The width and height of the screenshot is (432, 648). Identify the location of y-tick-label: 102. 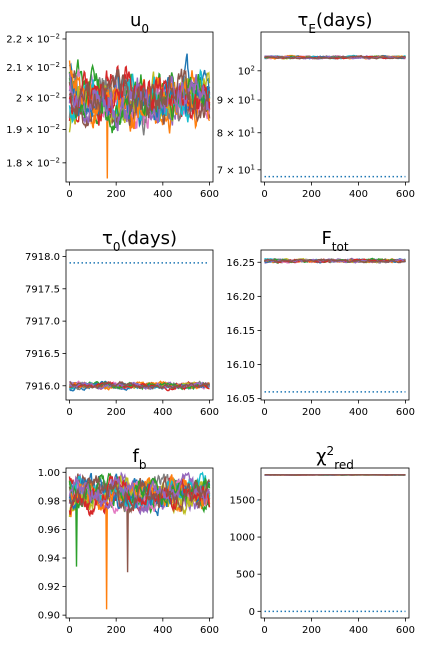
(246, 70).